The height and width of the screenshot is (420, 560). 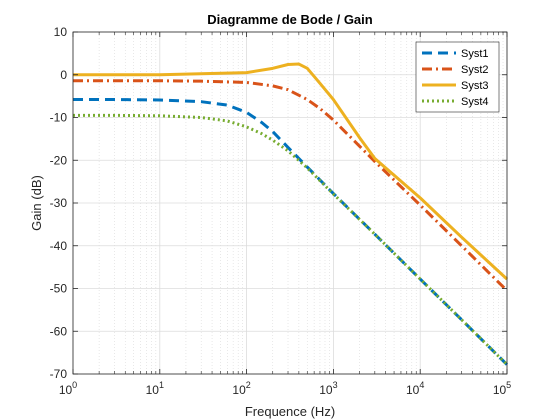 I want to click on y-tick-label: 10, so click(x=61, y=32).